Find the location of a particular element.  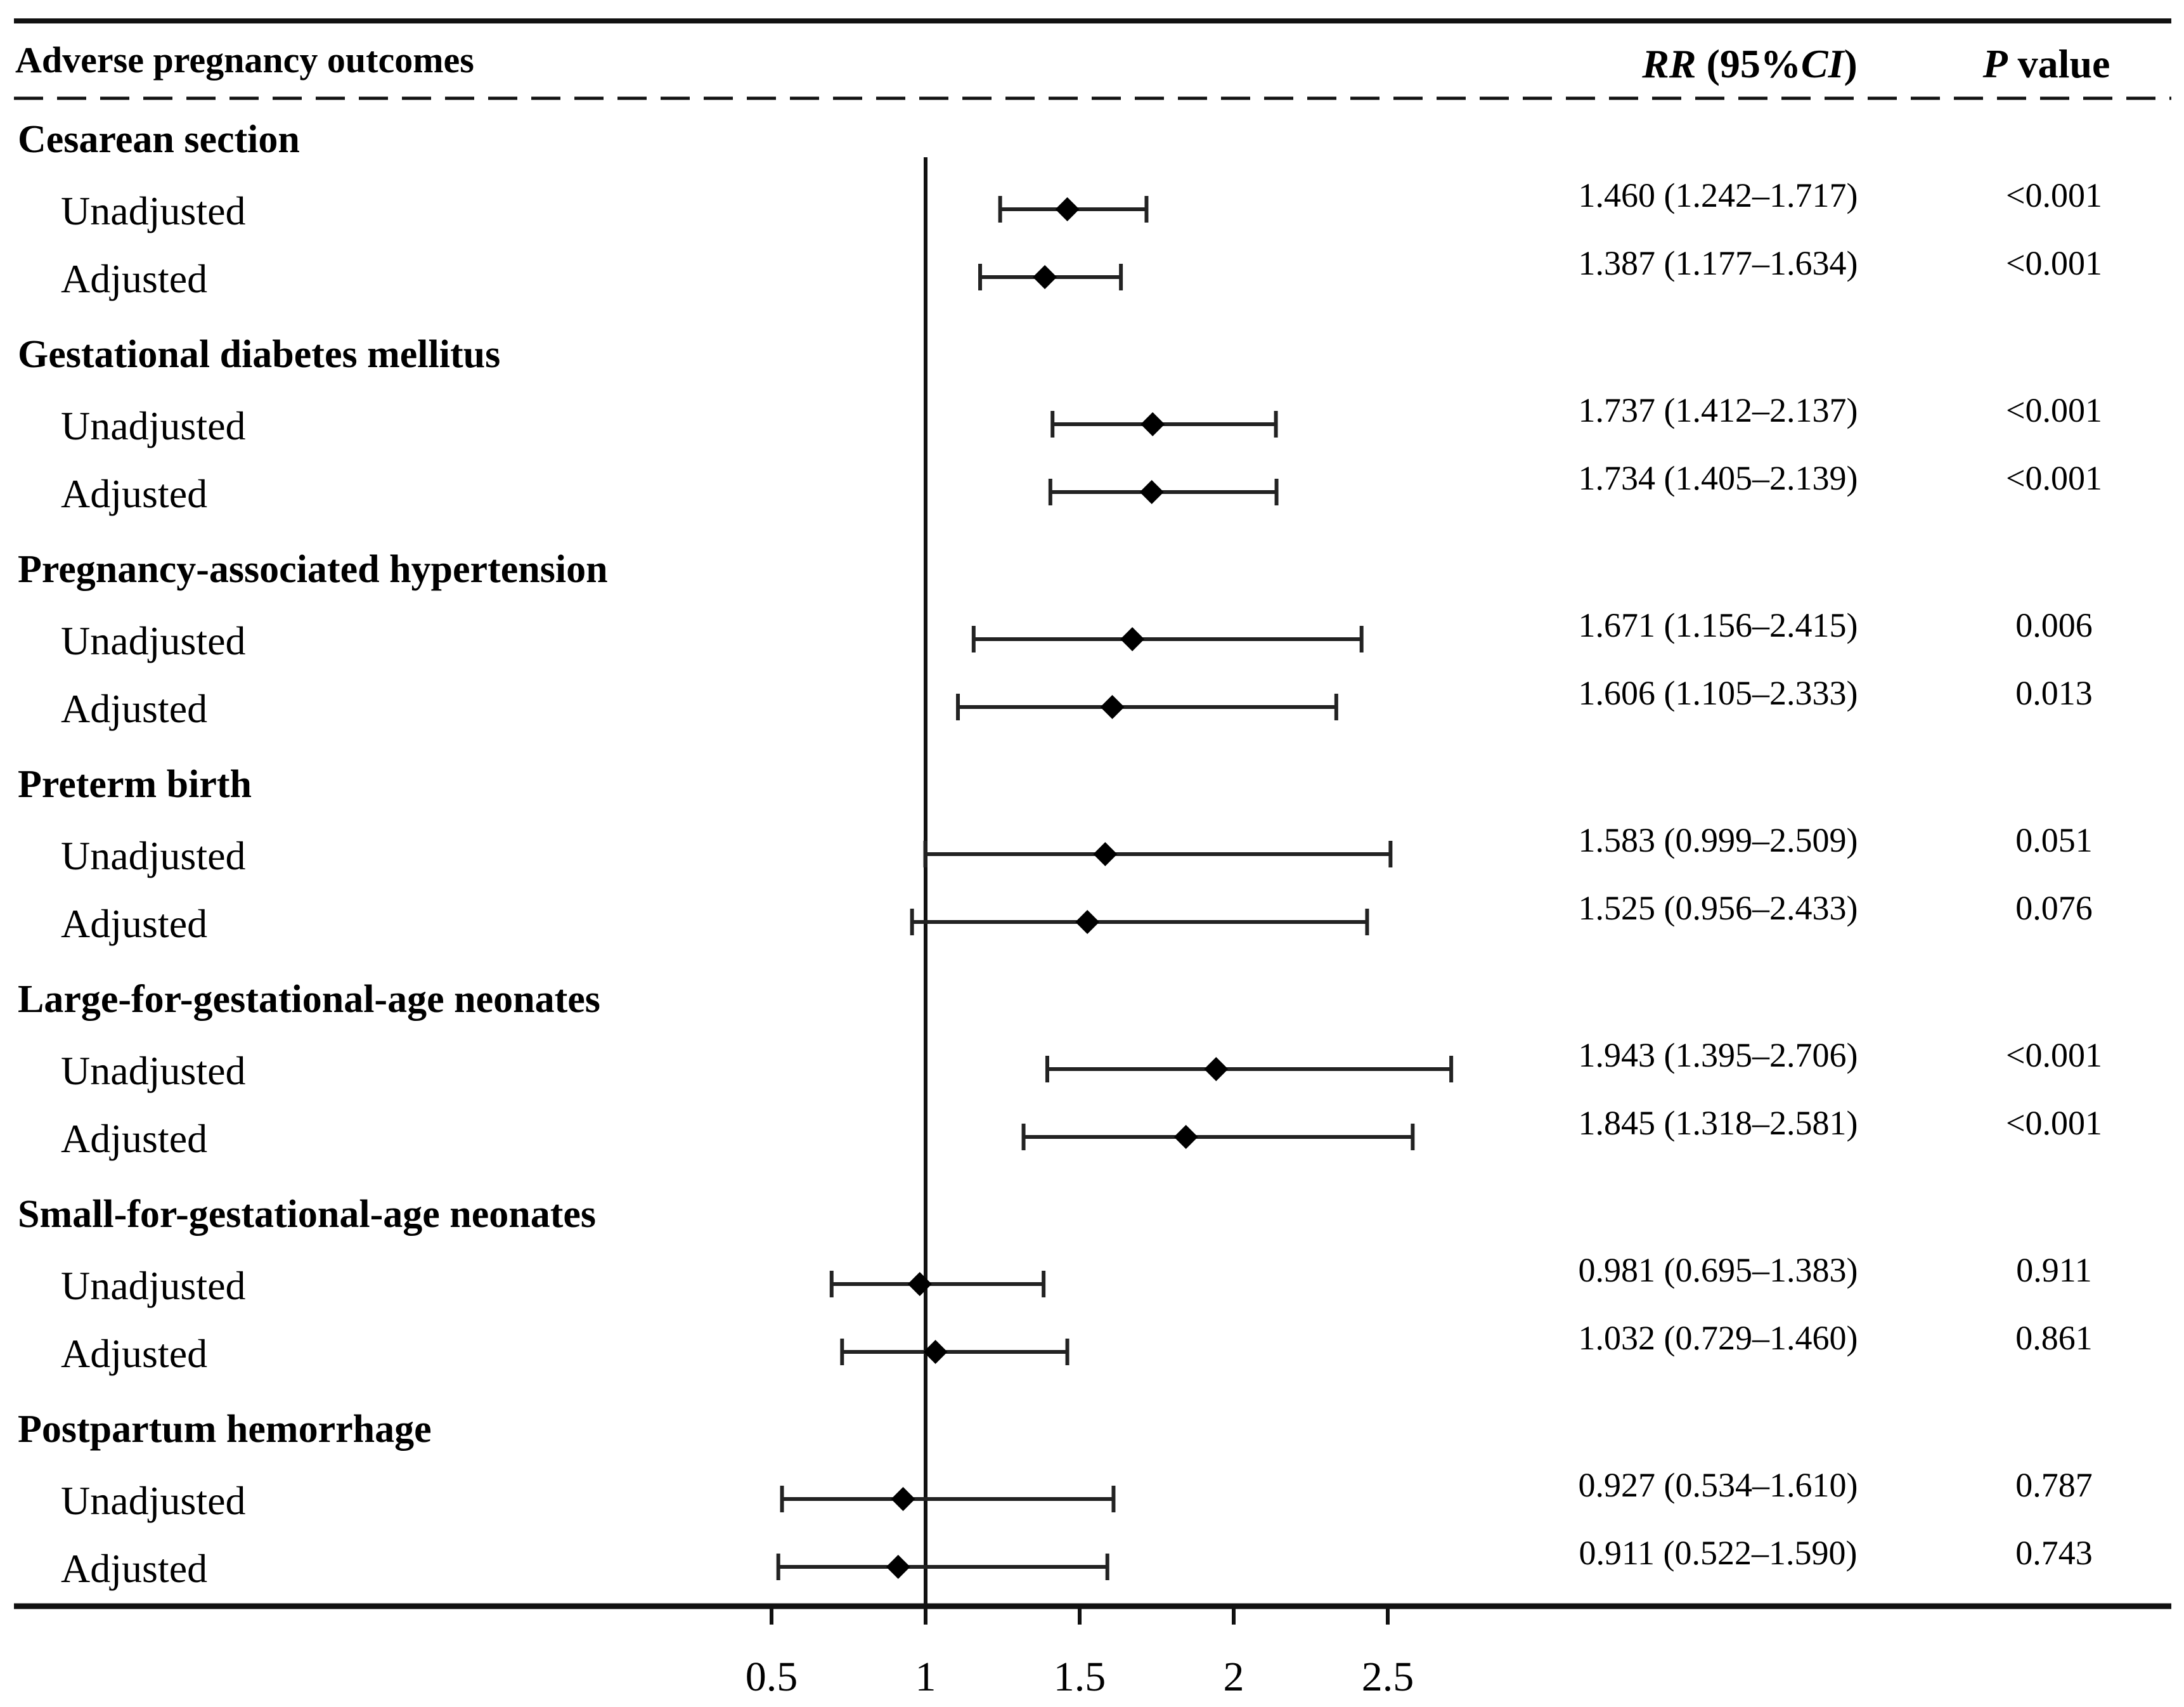

group-label: Cesarean section is located at coordinates (159, 139).